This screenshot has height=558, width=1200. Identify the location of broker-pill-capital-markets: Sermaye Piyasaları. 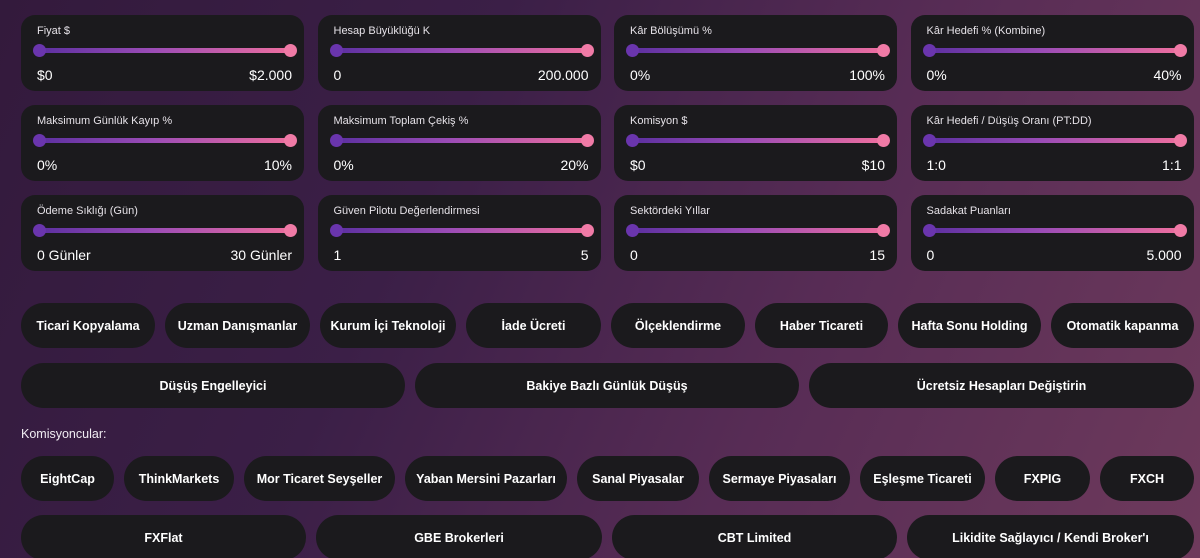
(779, 478).